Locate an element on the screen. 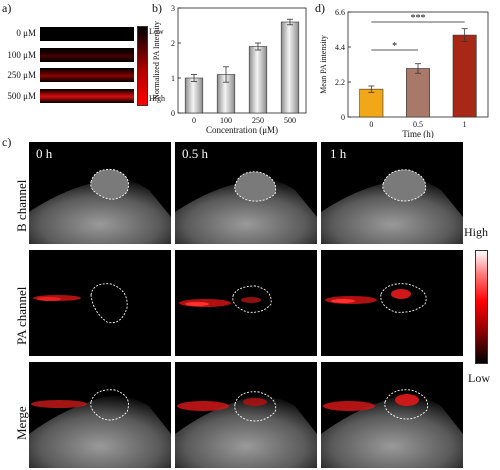  plot-frame is located at coordinates (242, 60).